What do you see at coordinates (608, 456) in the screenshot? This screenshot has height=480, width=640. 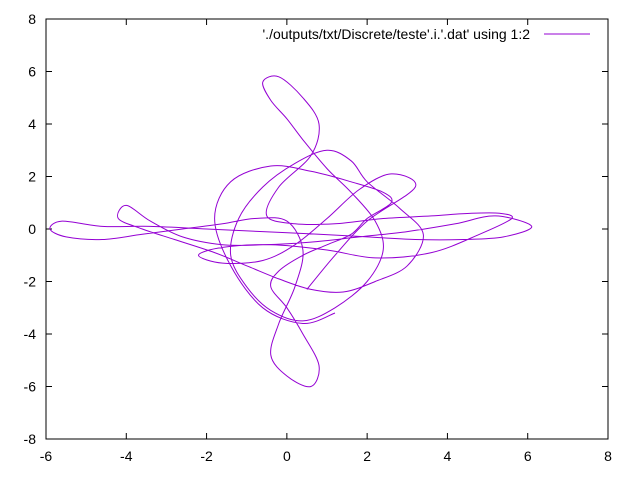 I see `x-tick-label: 8` at bounding box center [608, 456].